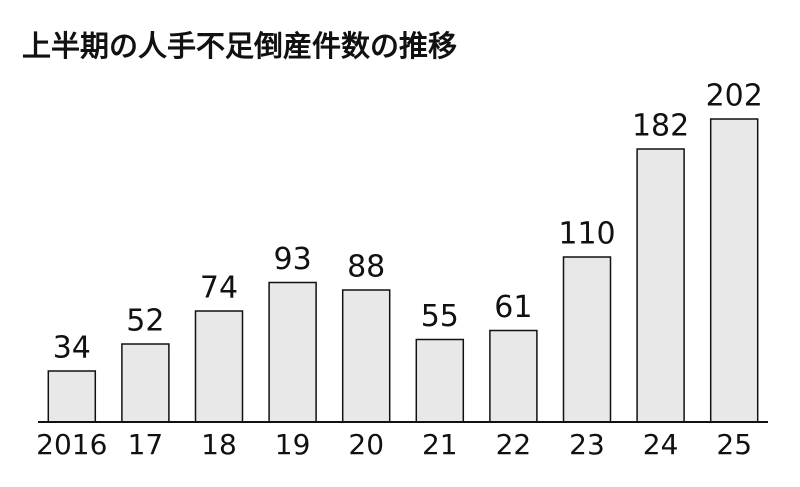 This screenshot has height=487, width=800. I want to click on data-label: 110, so click(586, 234).